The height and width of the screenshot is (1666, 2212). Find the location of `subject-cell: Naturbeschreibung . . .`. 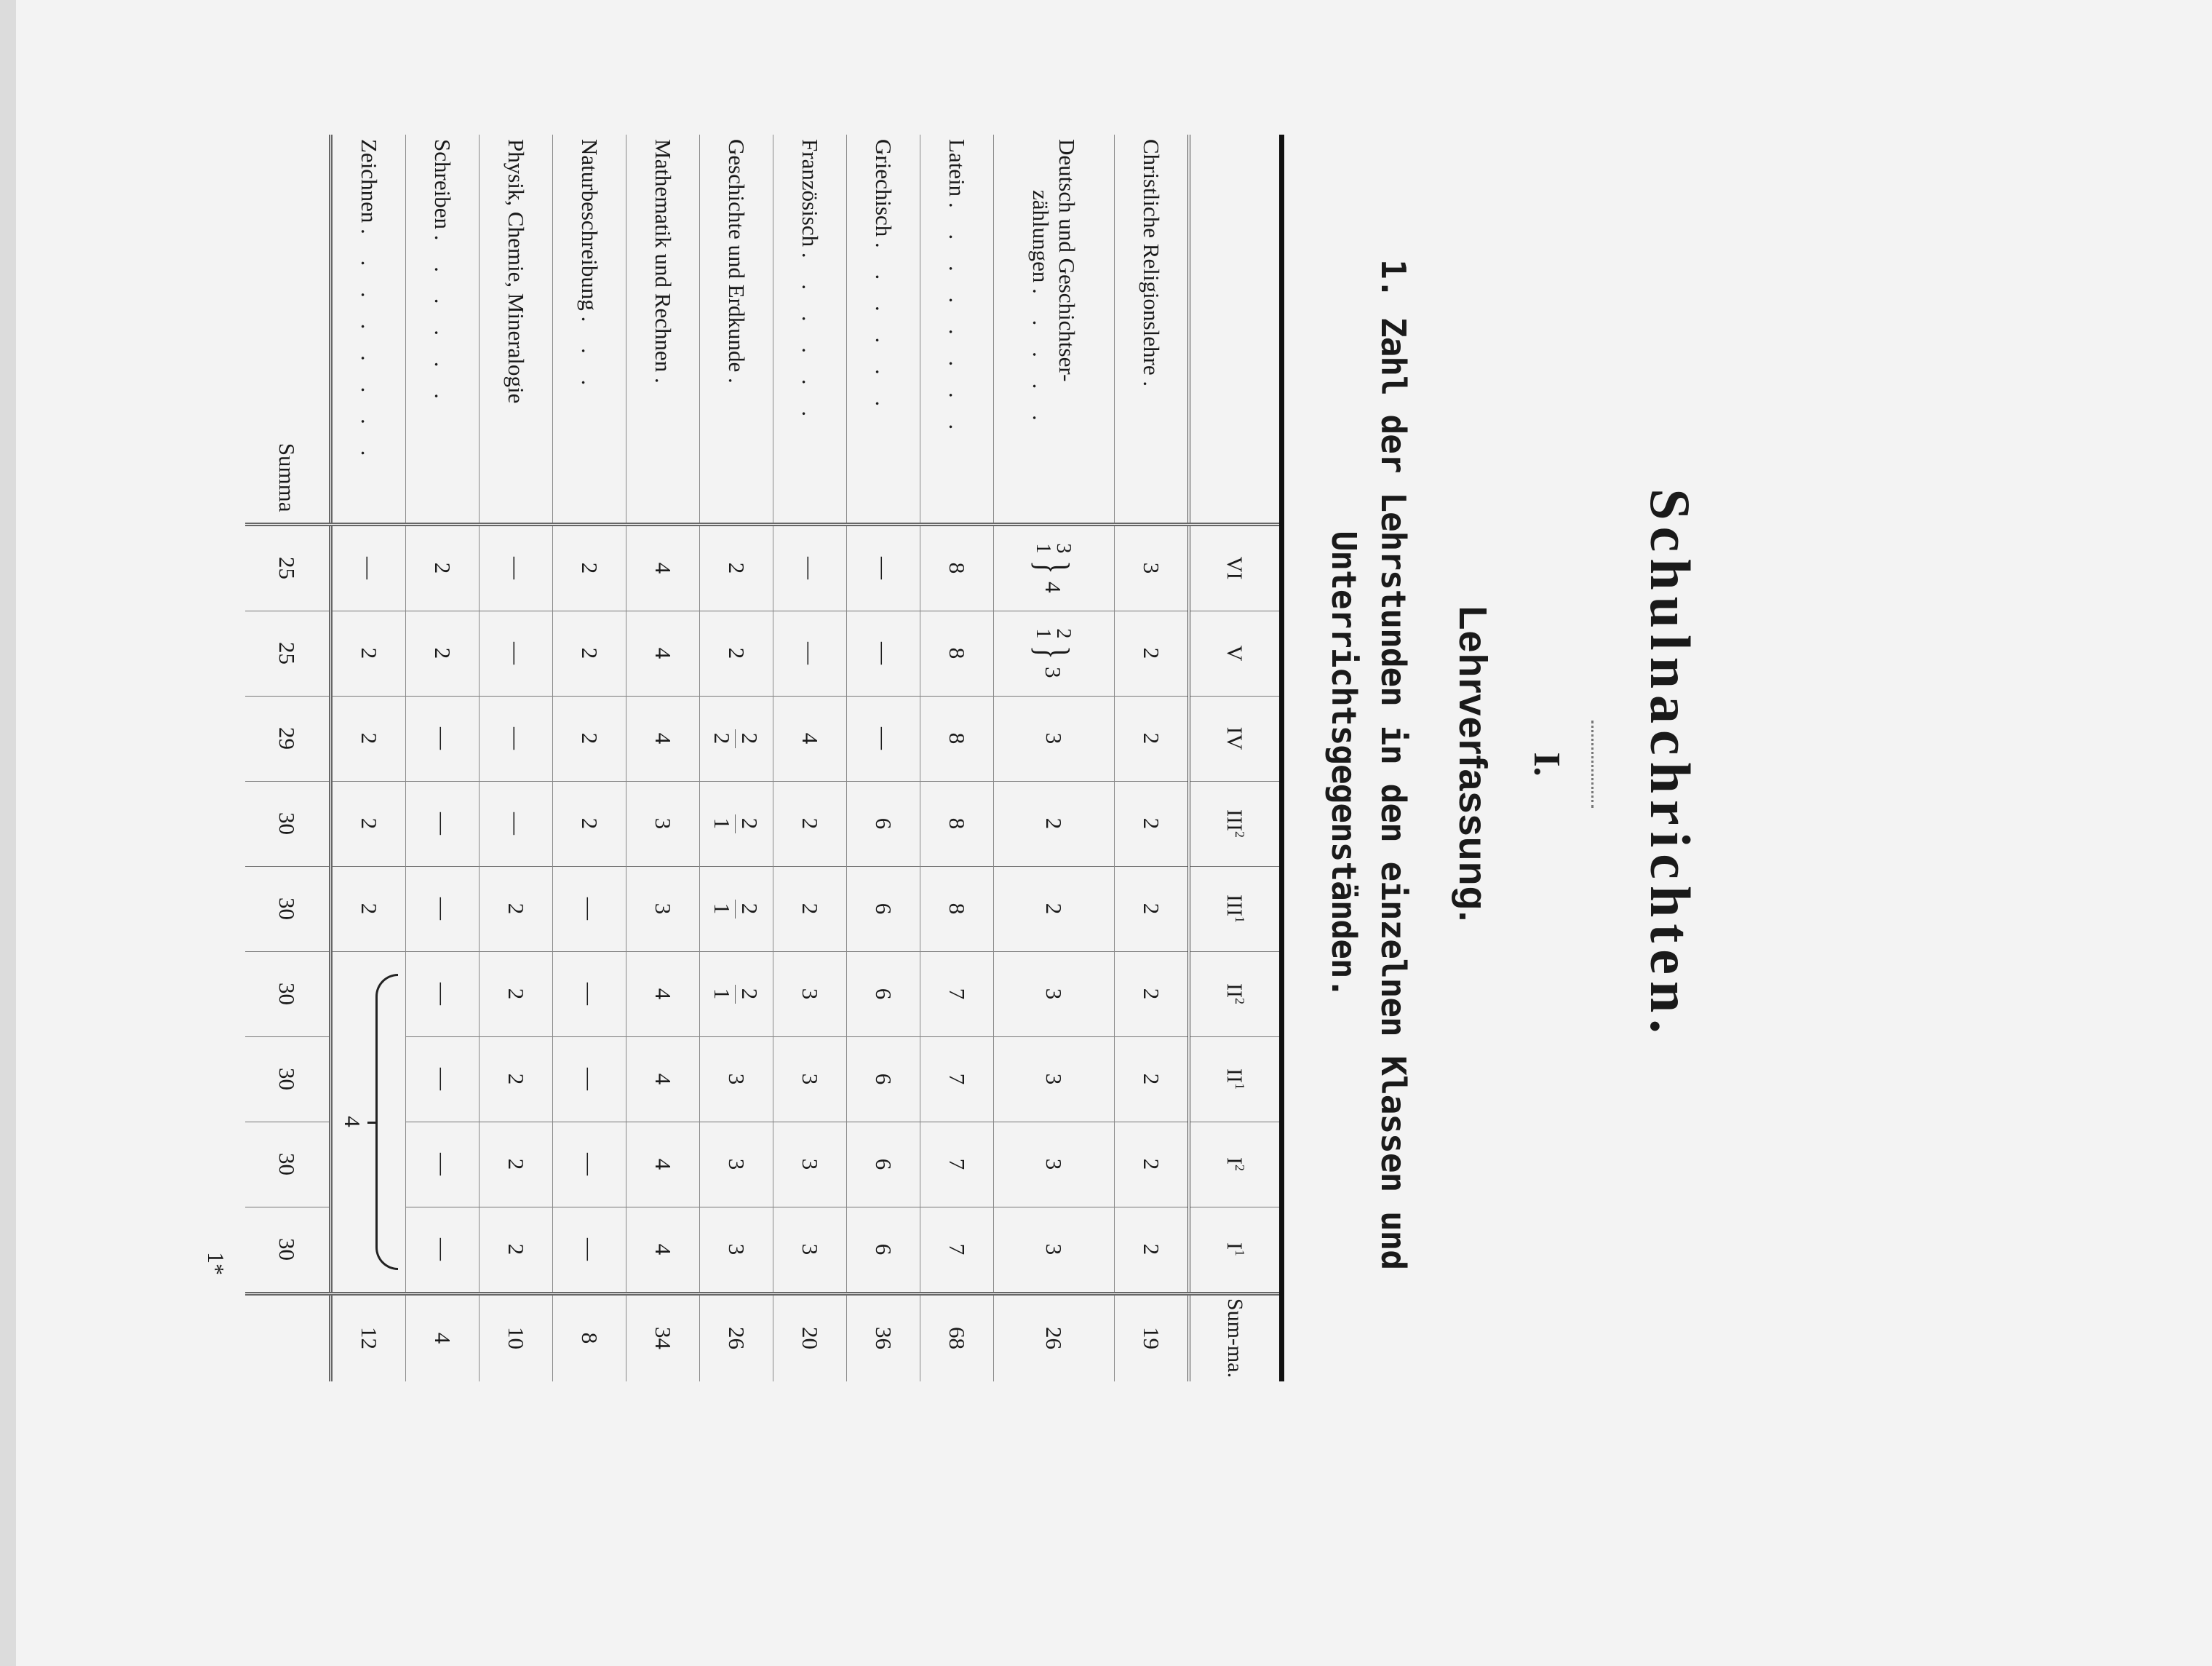

subject-cell: Naturbeschreibung . . . is located at coordinates (589, 329).